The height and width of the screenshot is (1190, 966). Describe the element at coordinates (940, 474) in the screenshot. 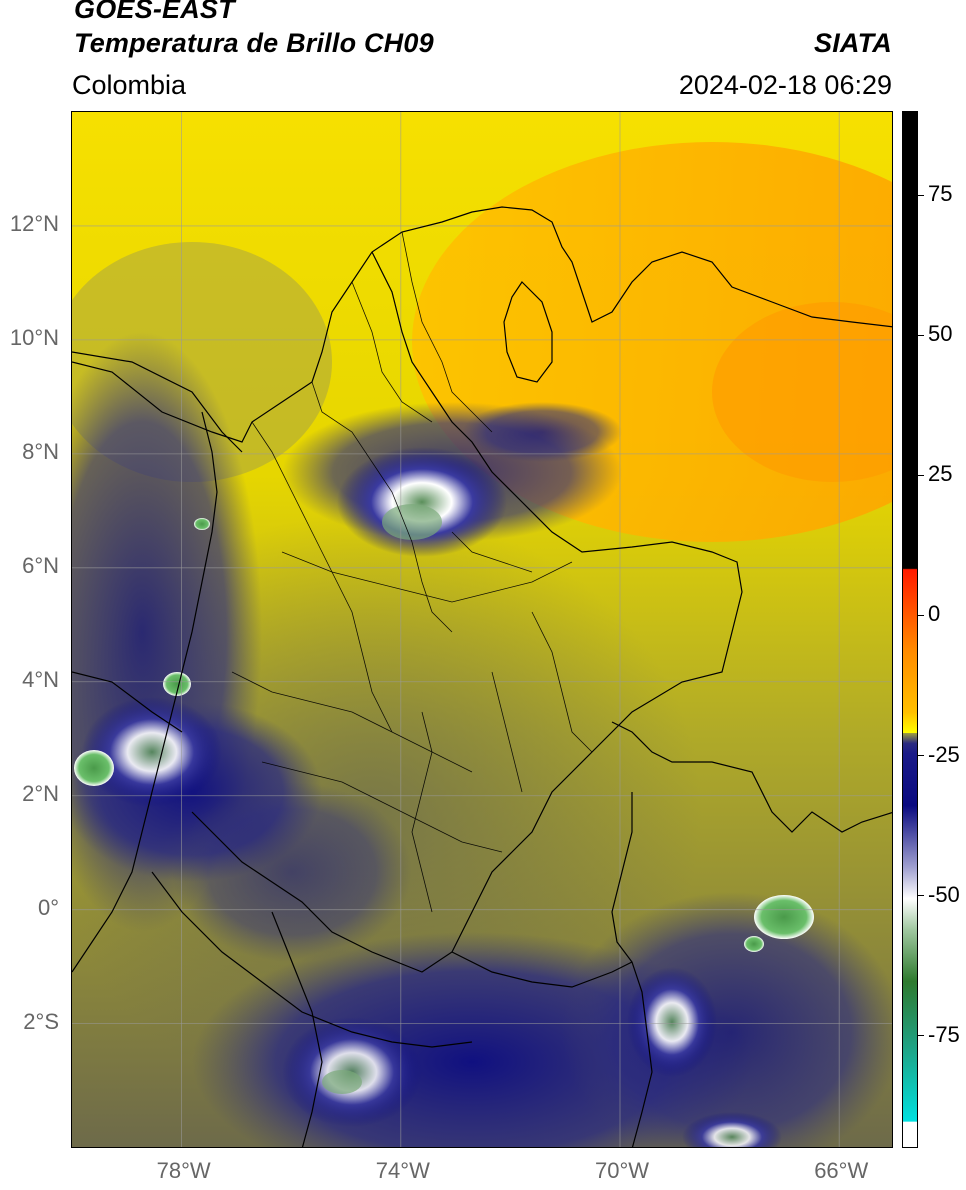

I see `colorbar-tick-label: 25` at that location.